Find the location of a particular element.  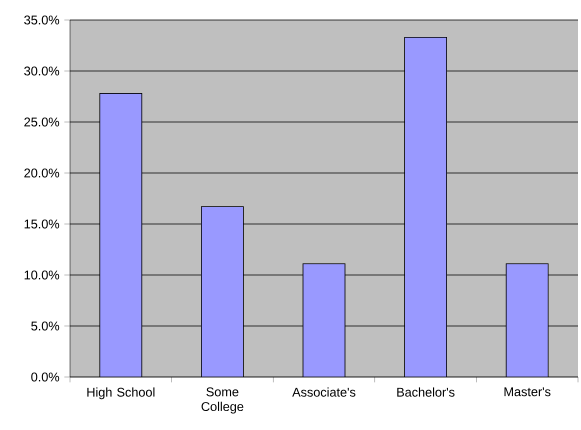

y-tick-label: 10.0% is located at coordinates (42, 275).